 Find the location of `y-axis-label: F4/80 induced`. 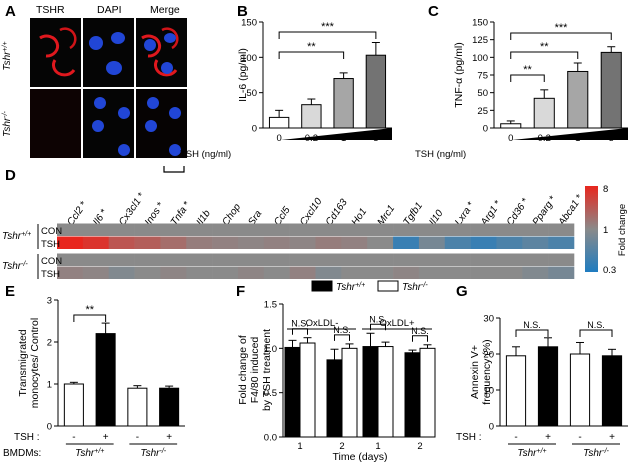

y-axis-label: F4/80 induced is located at coordinates (255, 370).